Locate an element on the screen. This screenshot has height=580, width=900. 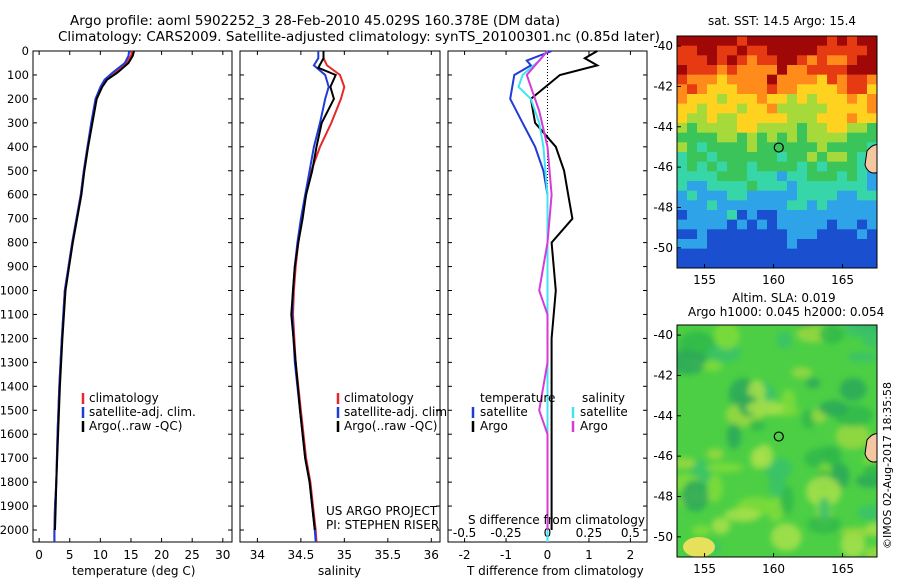
legend-header-temperature: temperature is located at coordinates (517, 398).